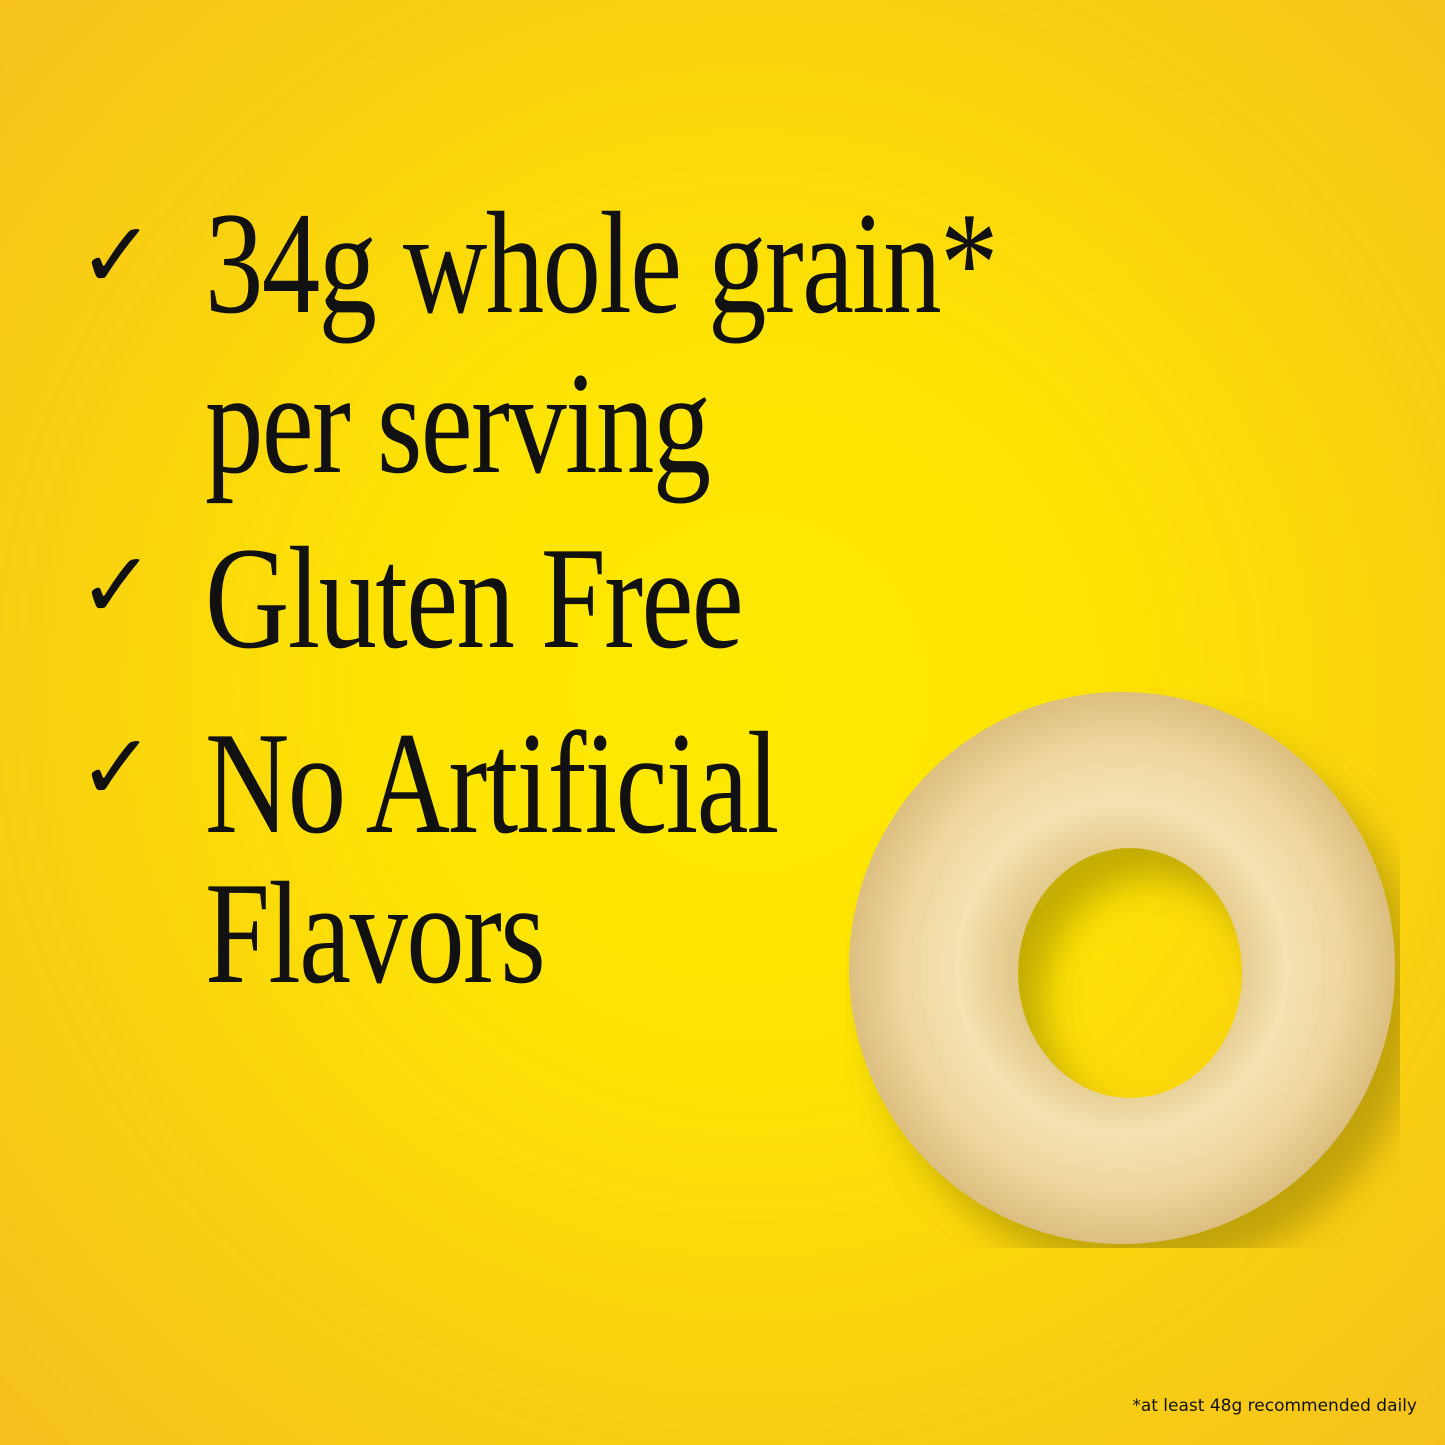  I want to click on benefit-whole-grain-line1: 34g whole grain*, so click(601, 263).